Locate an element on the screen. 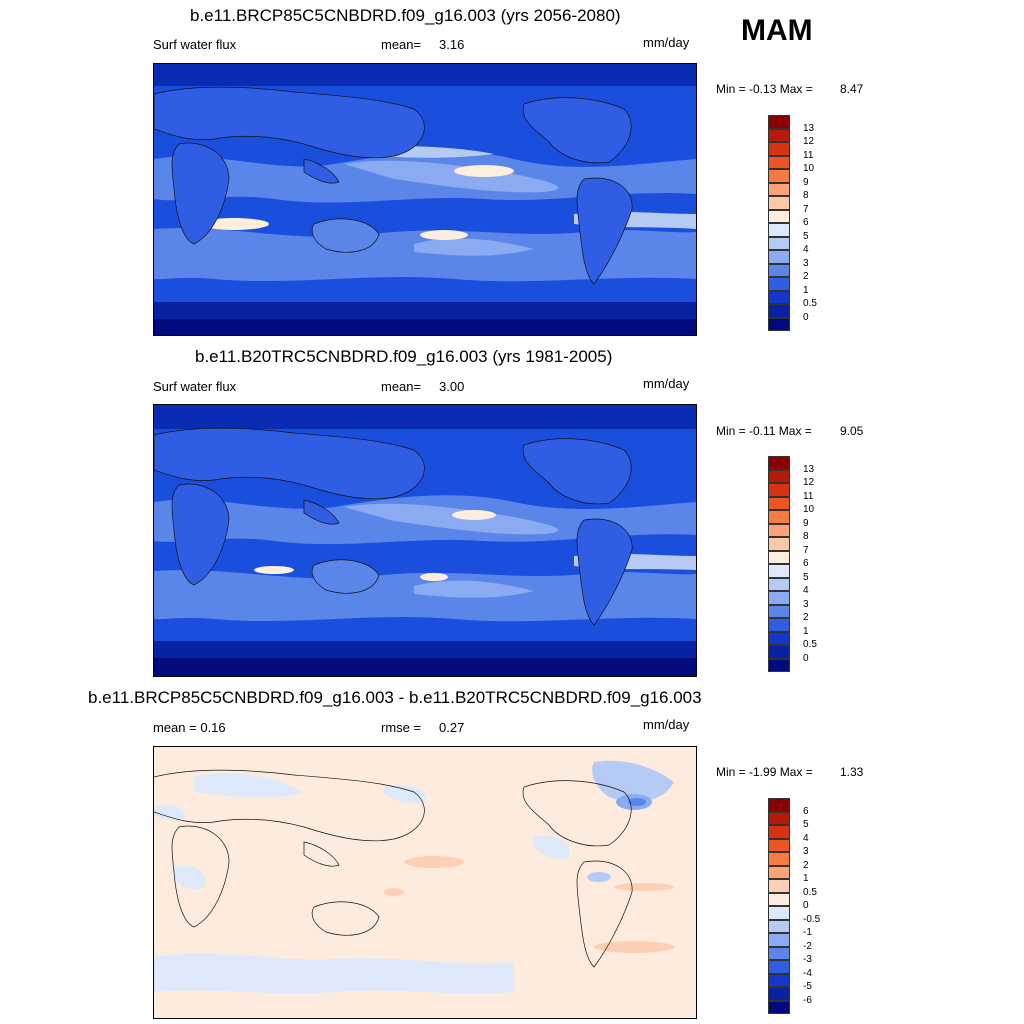 Image resolution: width=1024 pixels, height=1024 pixels. panel2-max-value: 9.05 is located at coordinates (852, 431).